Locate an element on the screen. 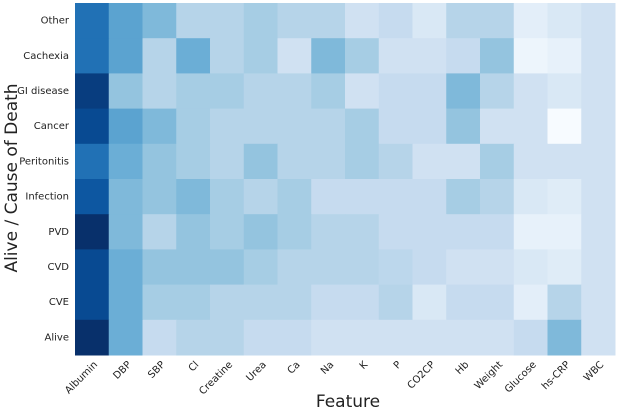  x-tick-label: Albumin is located at coordinates (81, 377).